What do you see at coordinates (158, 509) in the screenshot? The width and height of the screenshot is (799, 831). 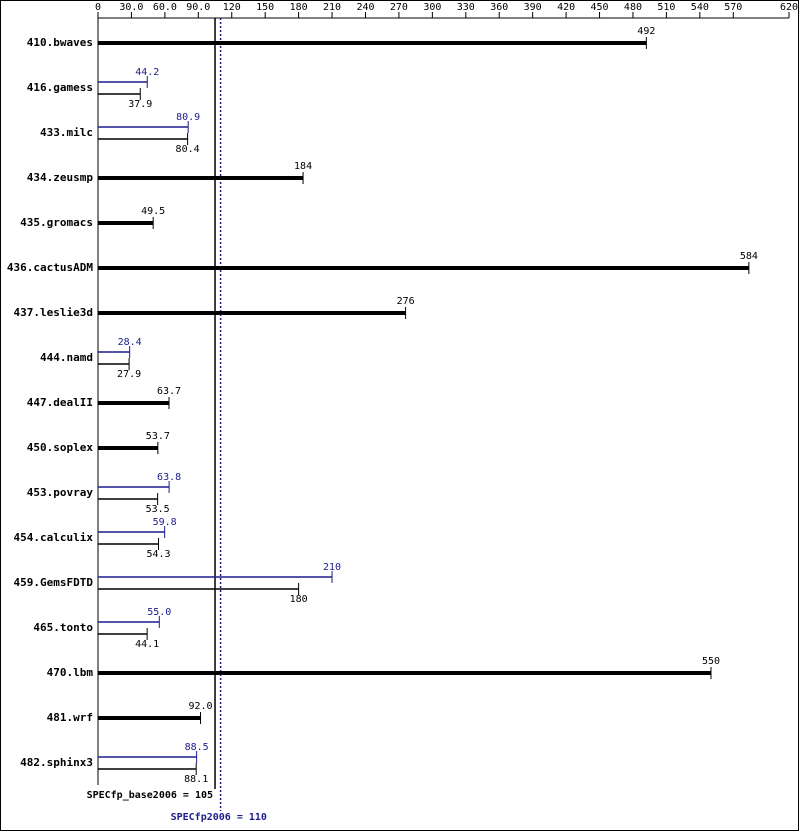 I see `value-label: 53.5` at bounding box center [158, 509].